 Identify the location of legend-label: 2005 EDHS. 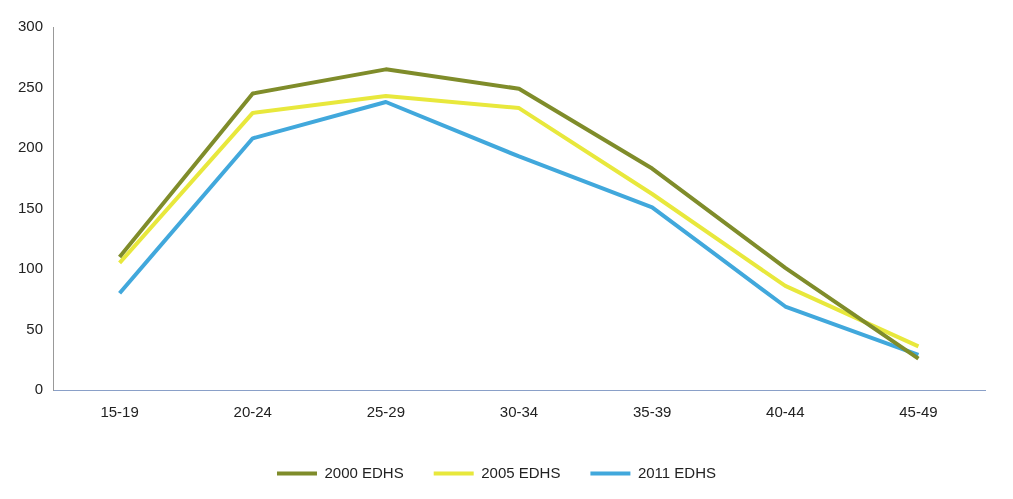
(521, 472).